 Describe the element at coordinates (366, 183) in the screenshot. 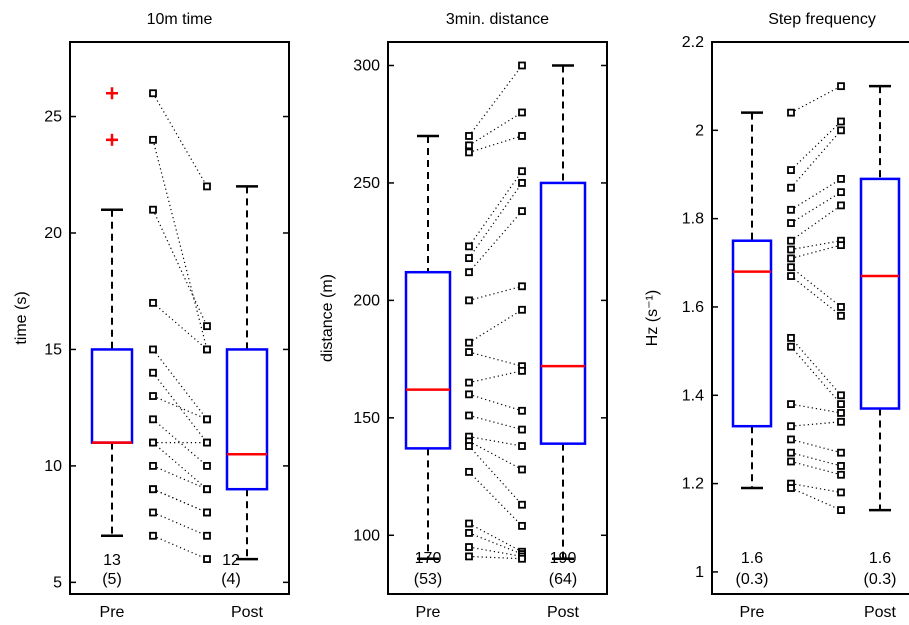

I see `y-tick-label: 250` at that location.